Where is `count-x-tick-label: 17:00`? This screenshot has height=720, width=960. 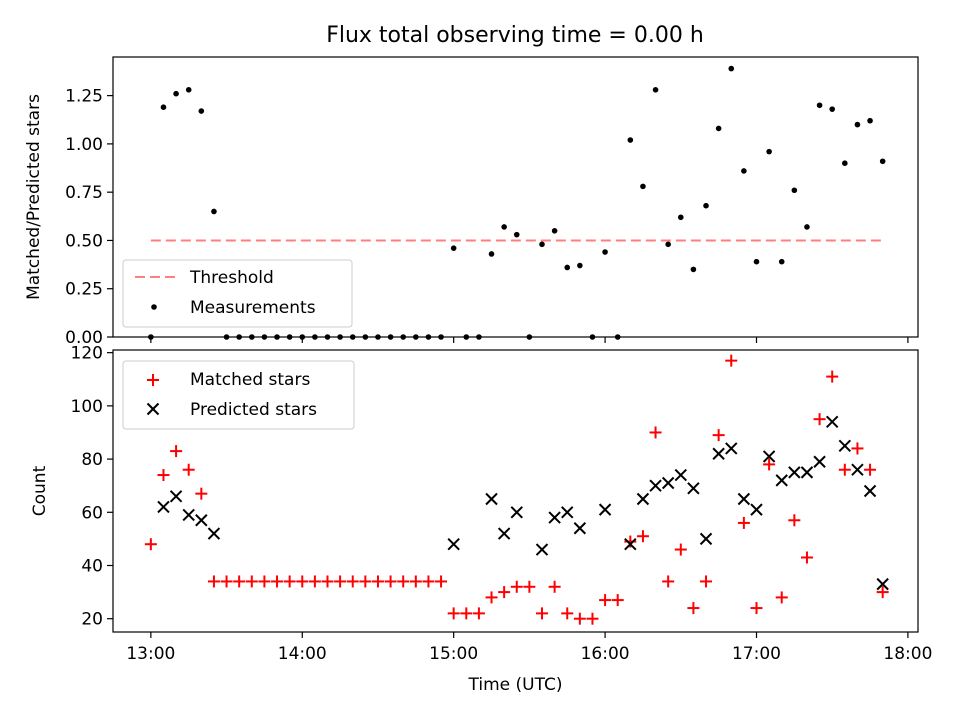
count-x-tick-label: 17:00 is located at coordinates (756, 654).